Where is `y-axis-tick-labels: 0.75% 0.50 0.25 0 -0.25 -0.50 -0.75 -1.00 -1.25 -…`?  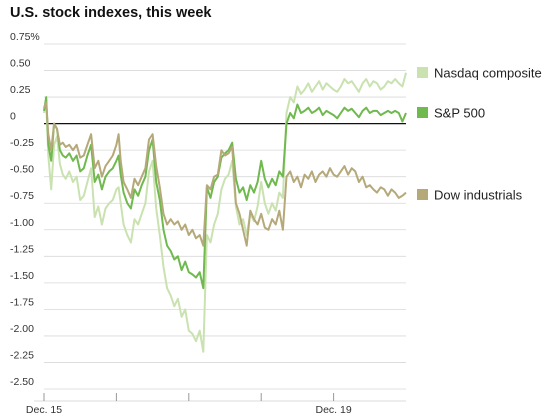 y-axis-tick-labels: 0.75% 0.50 0.25 0 -0.25 -0.50 -0.75 -1.00 -1.25 -… is located at coordinates (25, 209).